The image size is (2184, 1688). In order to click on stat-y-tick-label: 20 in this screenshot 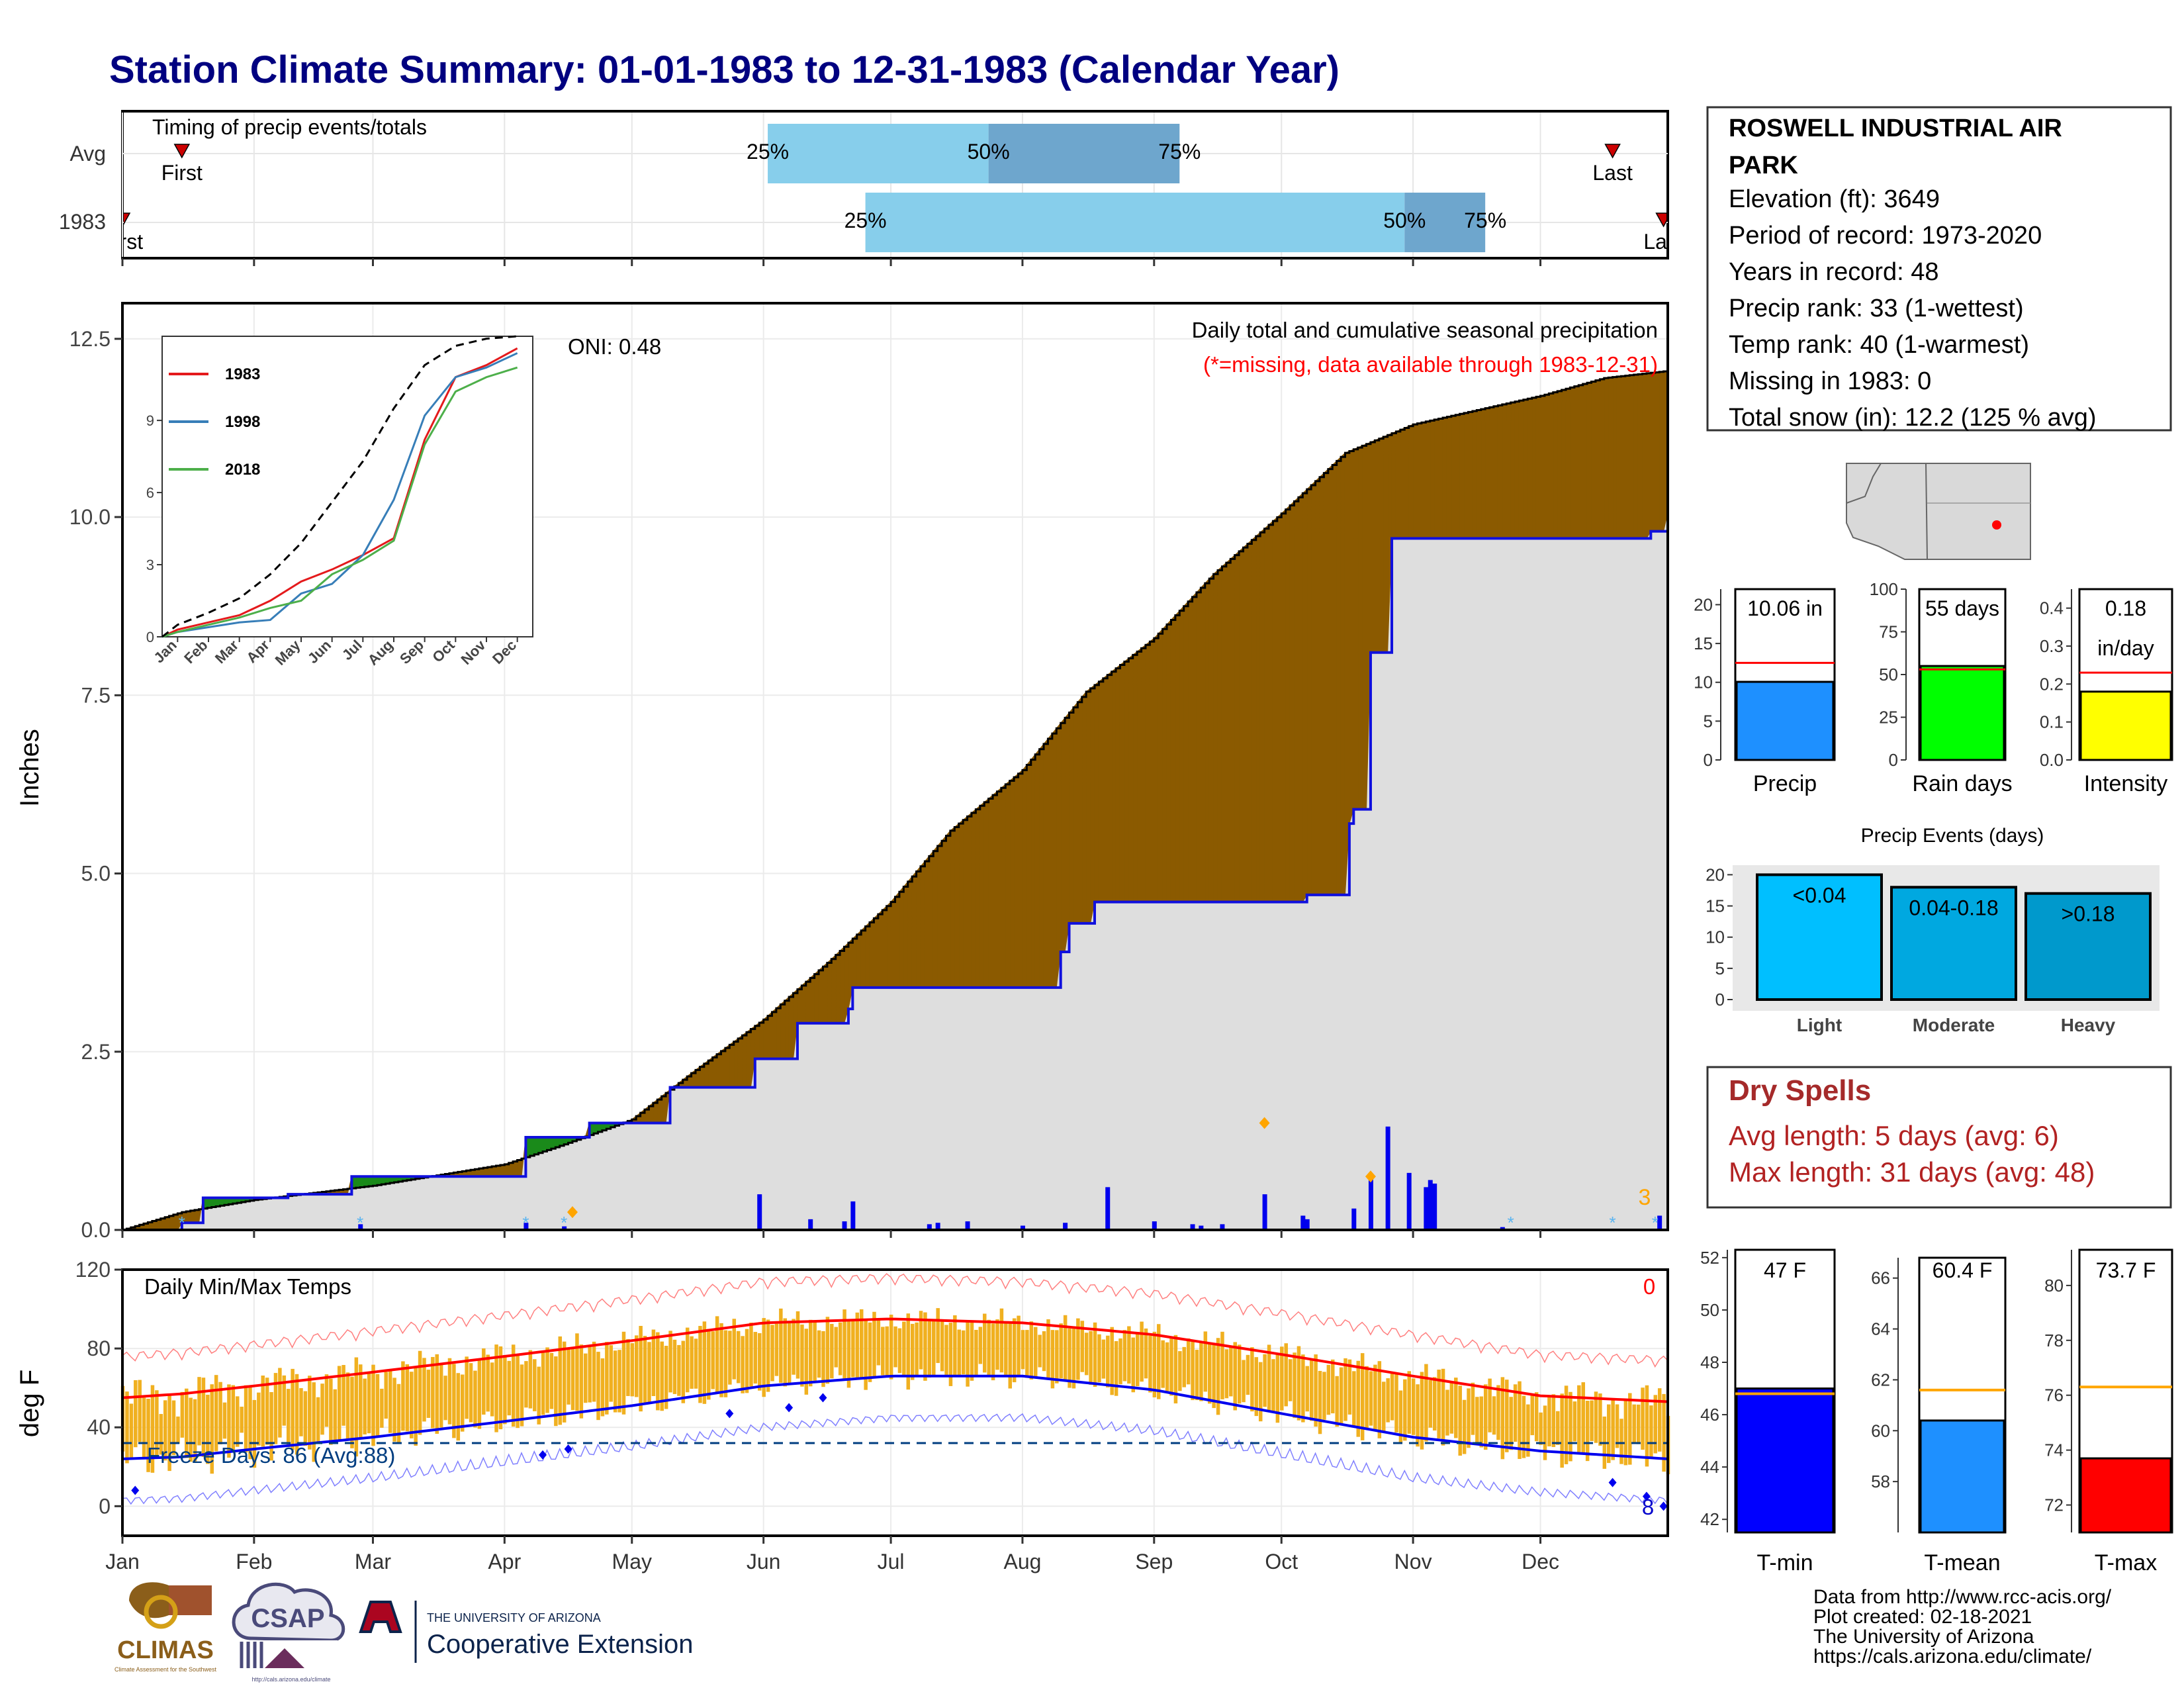, I will do `click(1703, 604)`.